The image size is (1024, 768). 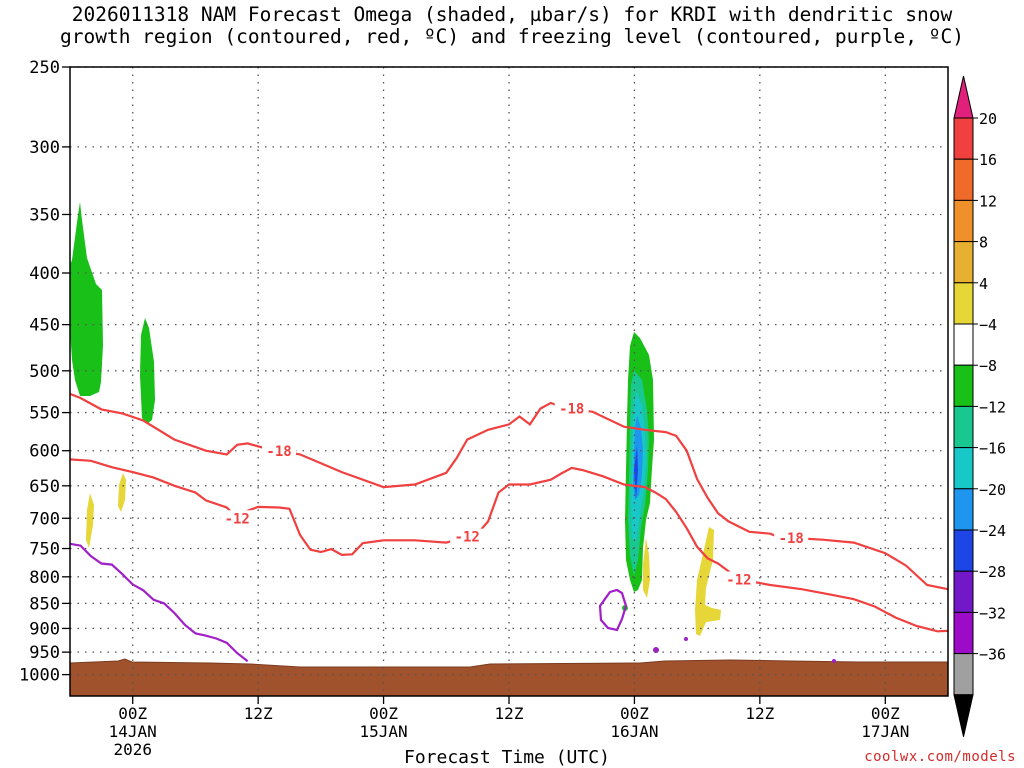 What do you see at coordinates (646, 568) in the screenshot?
I see `omega-shade-downward-c` at bounding box center [646, 568].